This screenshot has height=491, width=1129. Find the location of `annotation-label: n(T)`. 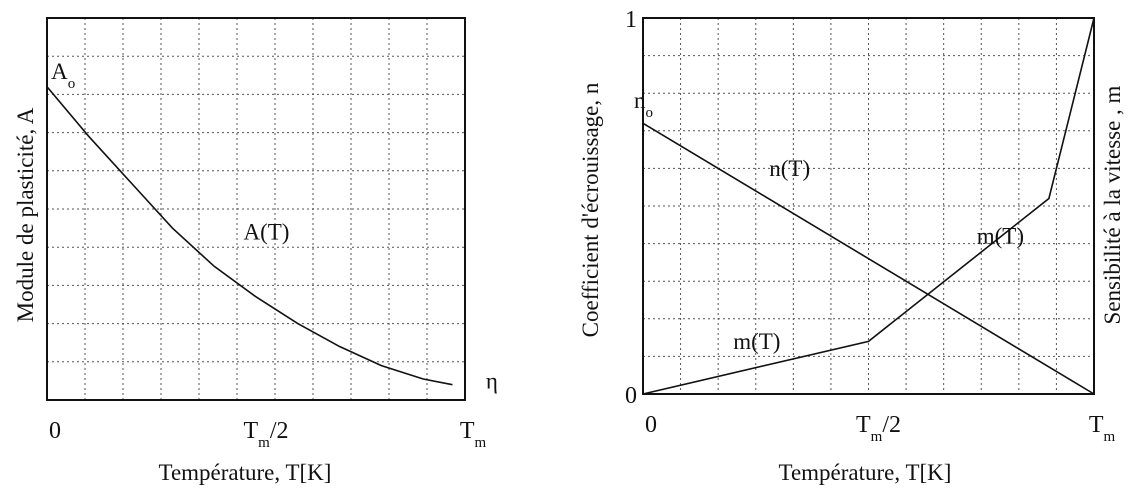

annotation-label: n(T) is located at coordinates (789, 168).